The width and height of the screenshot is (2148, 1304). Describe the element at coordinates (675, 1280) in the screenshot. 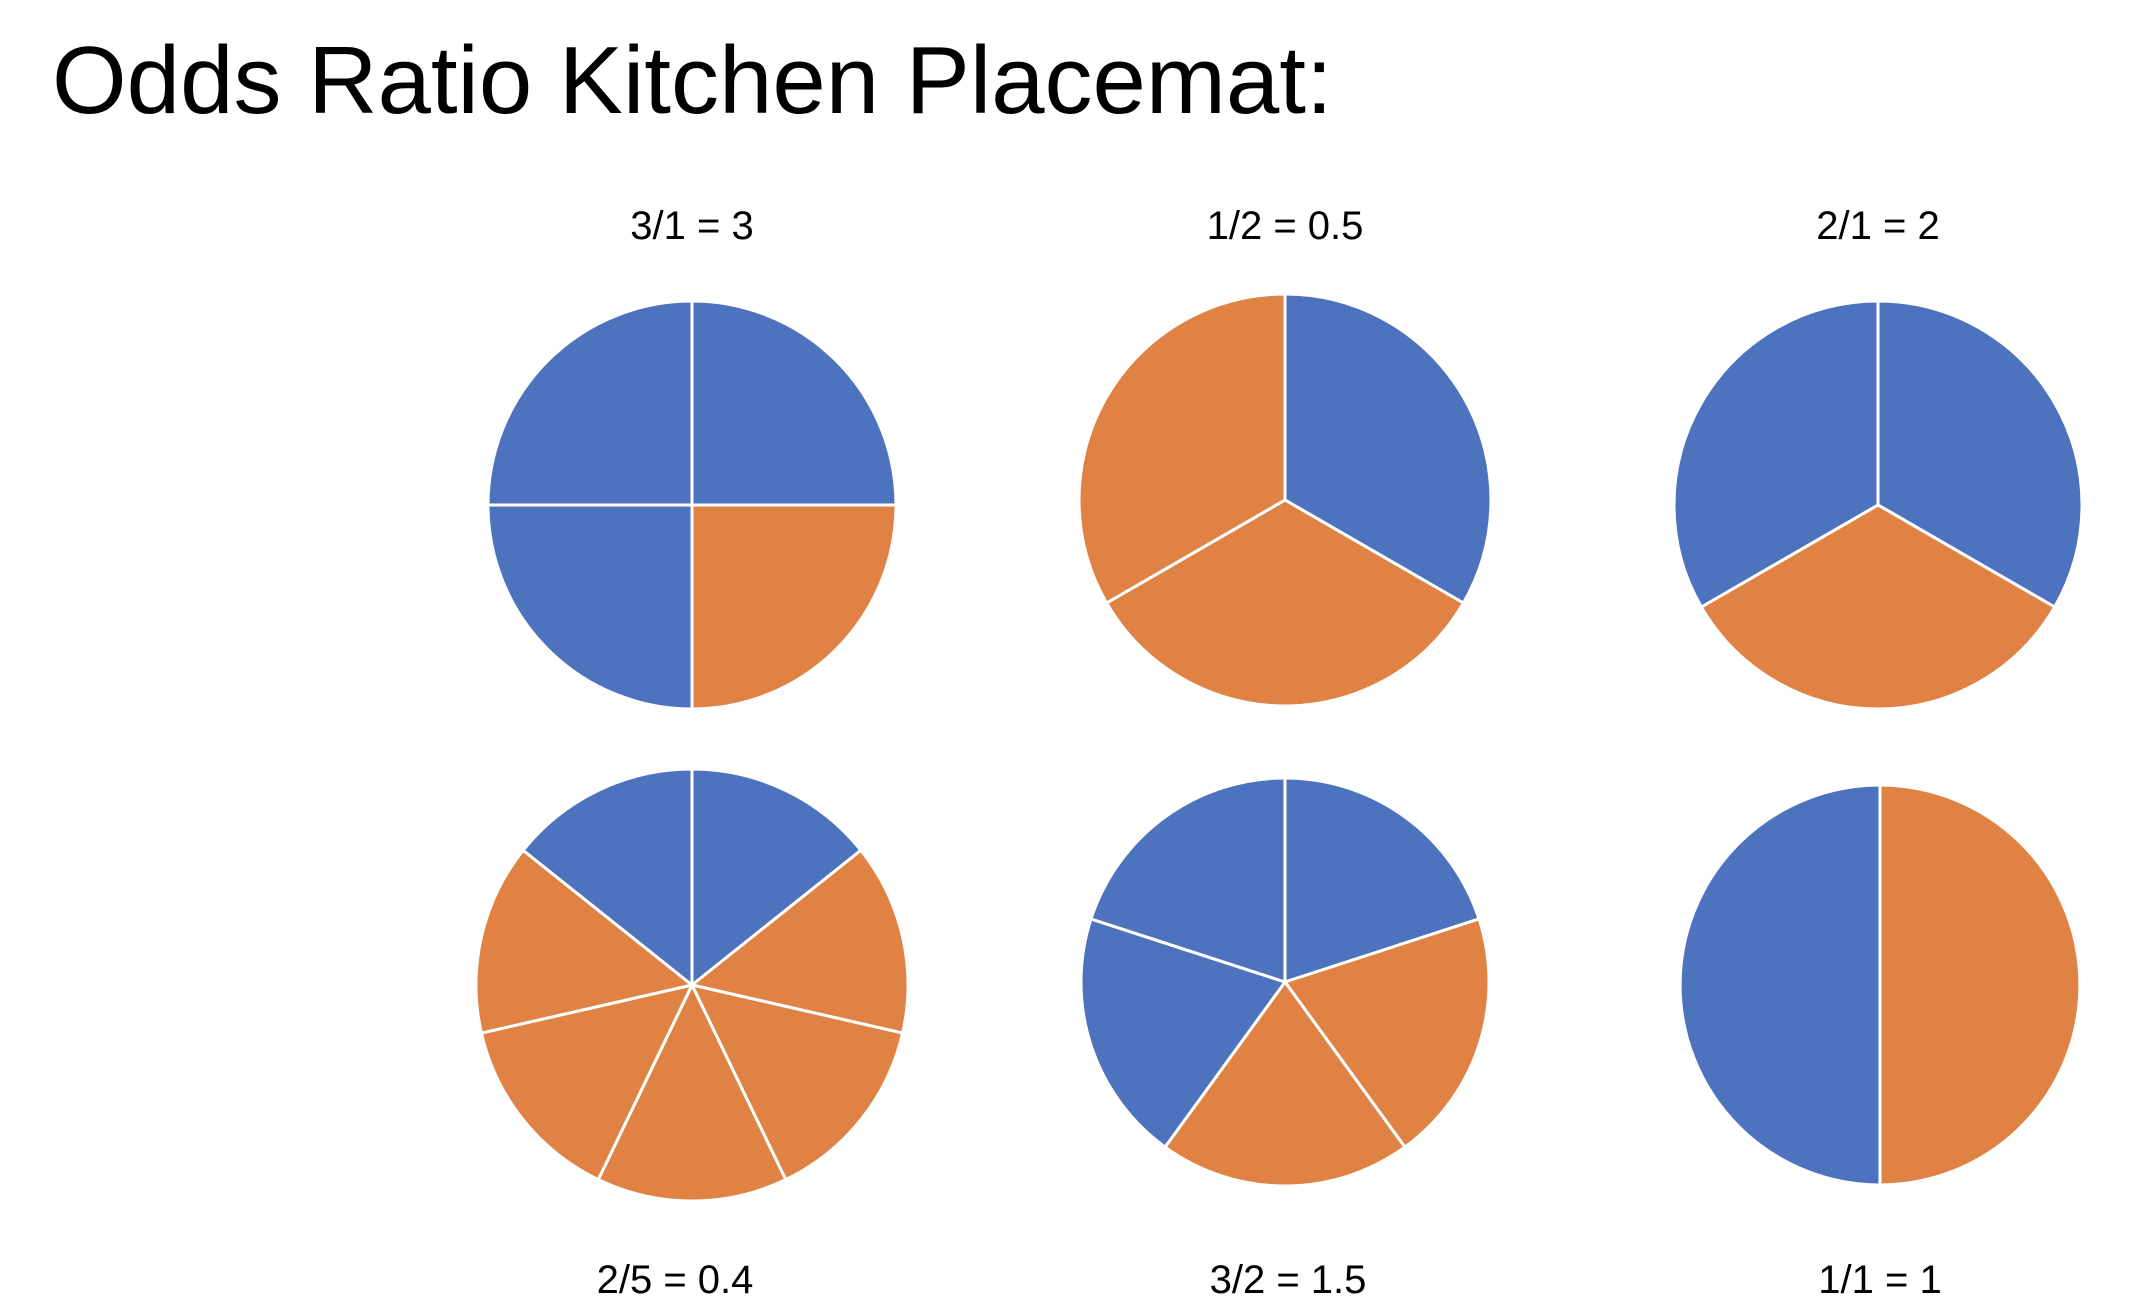

I see `pie-label: 2/5 = 0.4` at that location.